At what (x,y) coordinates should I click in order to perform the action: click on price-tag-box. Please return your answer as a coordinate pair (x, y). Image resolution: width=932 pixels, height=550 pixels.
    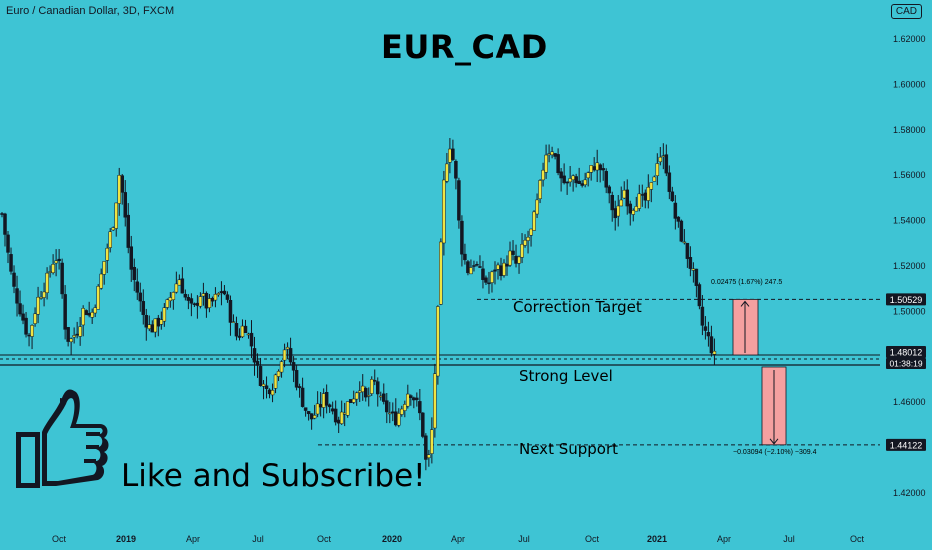
    Looking at the image, I should click on (906, 352).